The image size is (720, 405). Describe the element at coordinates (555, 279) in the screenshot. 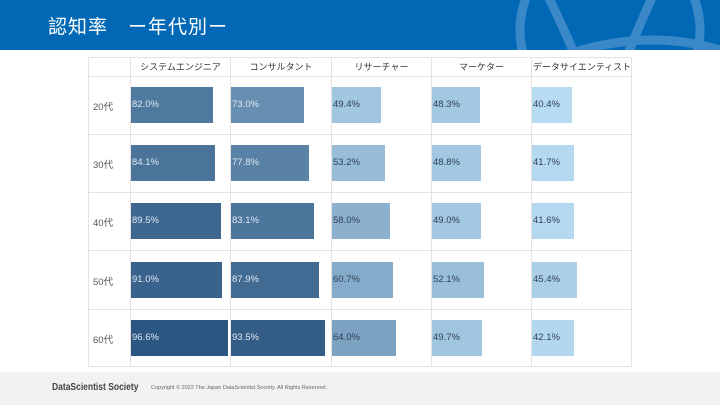

I see `bar-4: 45.4%` at that location.